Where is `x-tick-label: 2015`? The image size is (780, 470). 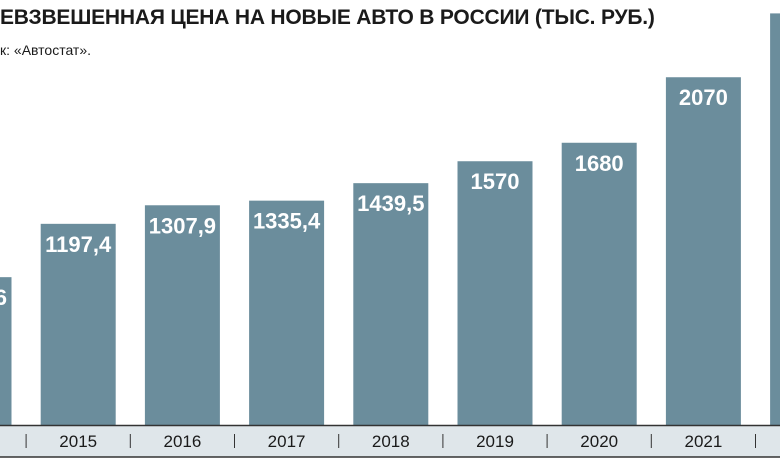
x-tick-label: 2015 is located at coordinates (78, 441).